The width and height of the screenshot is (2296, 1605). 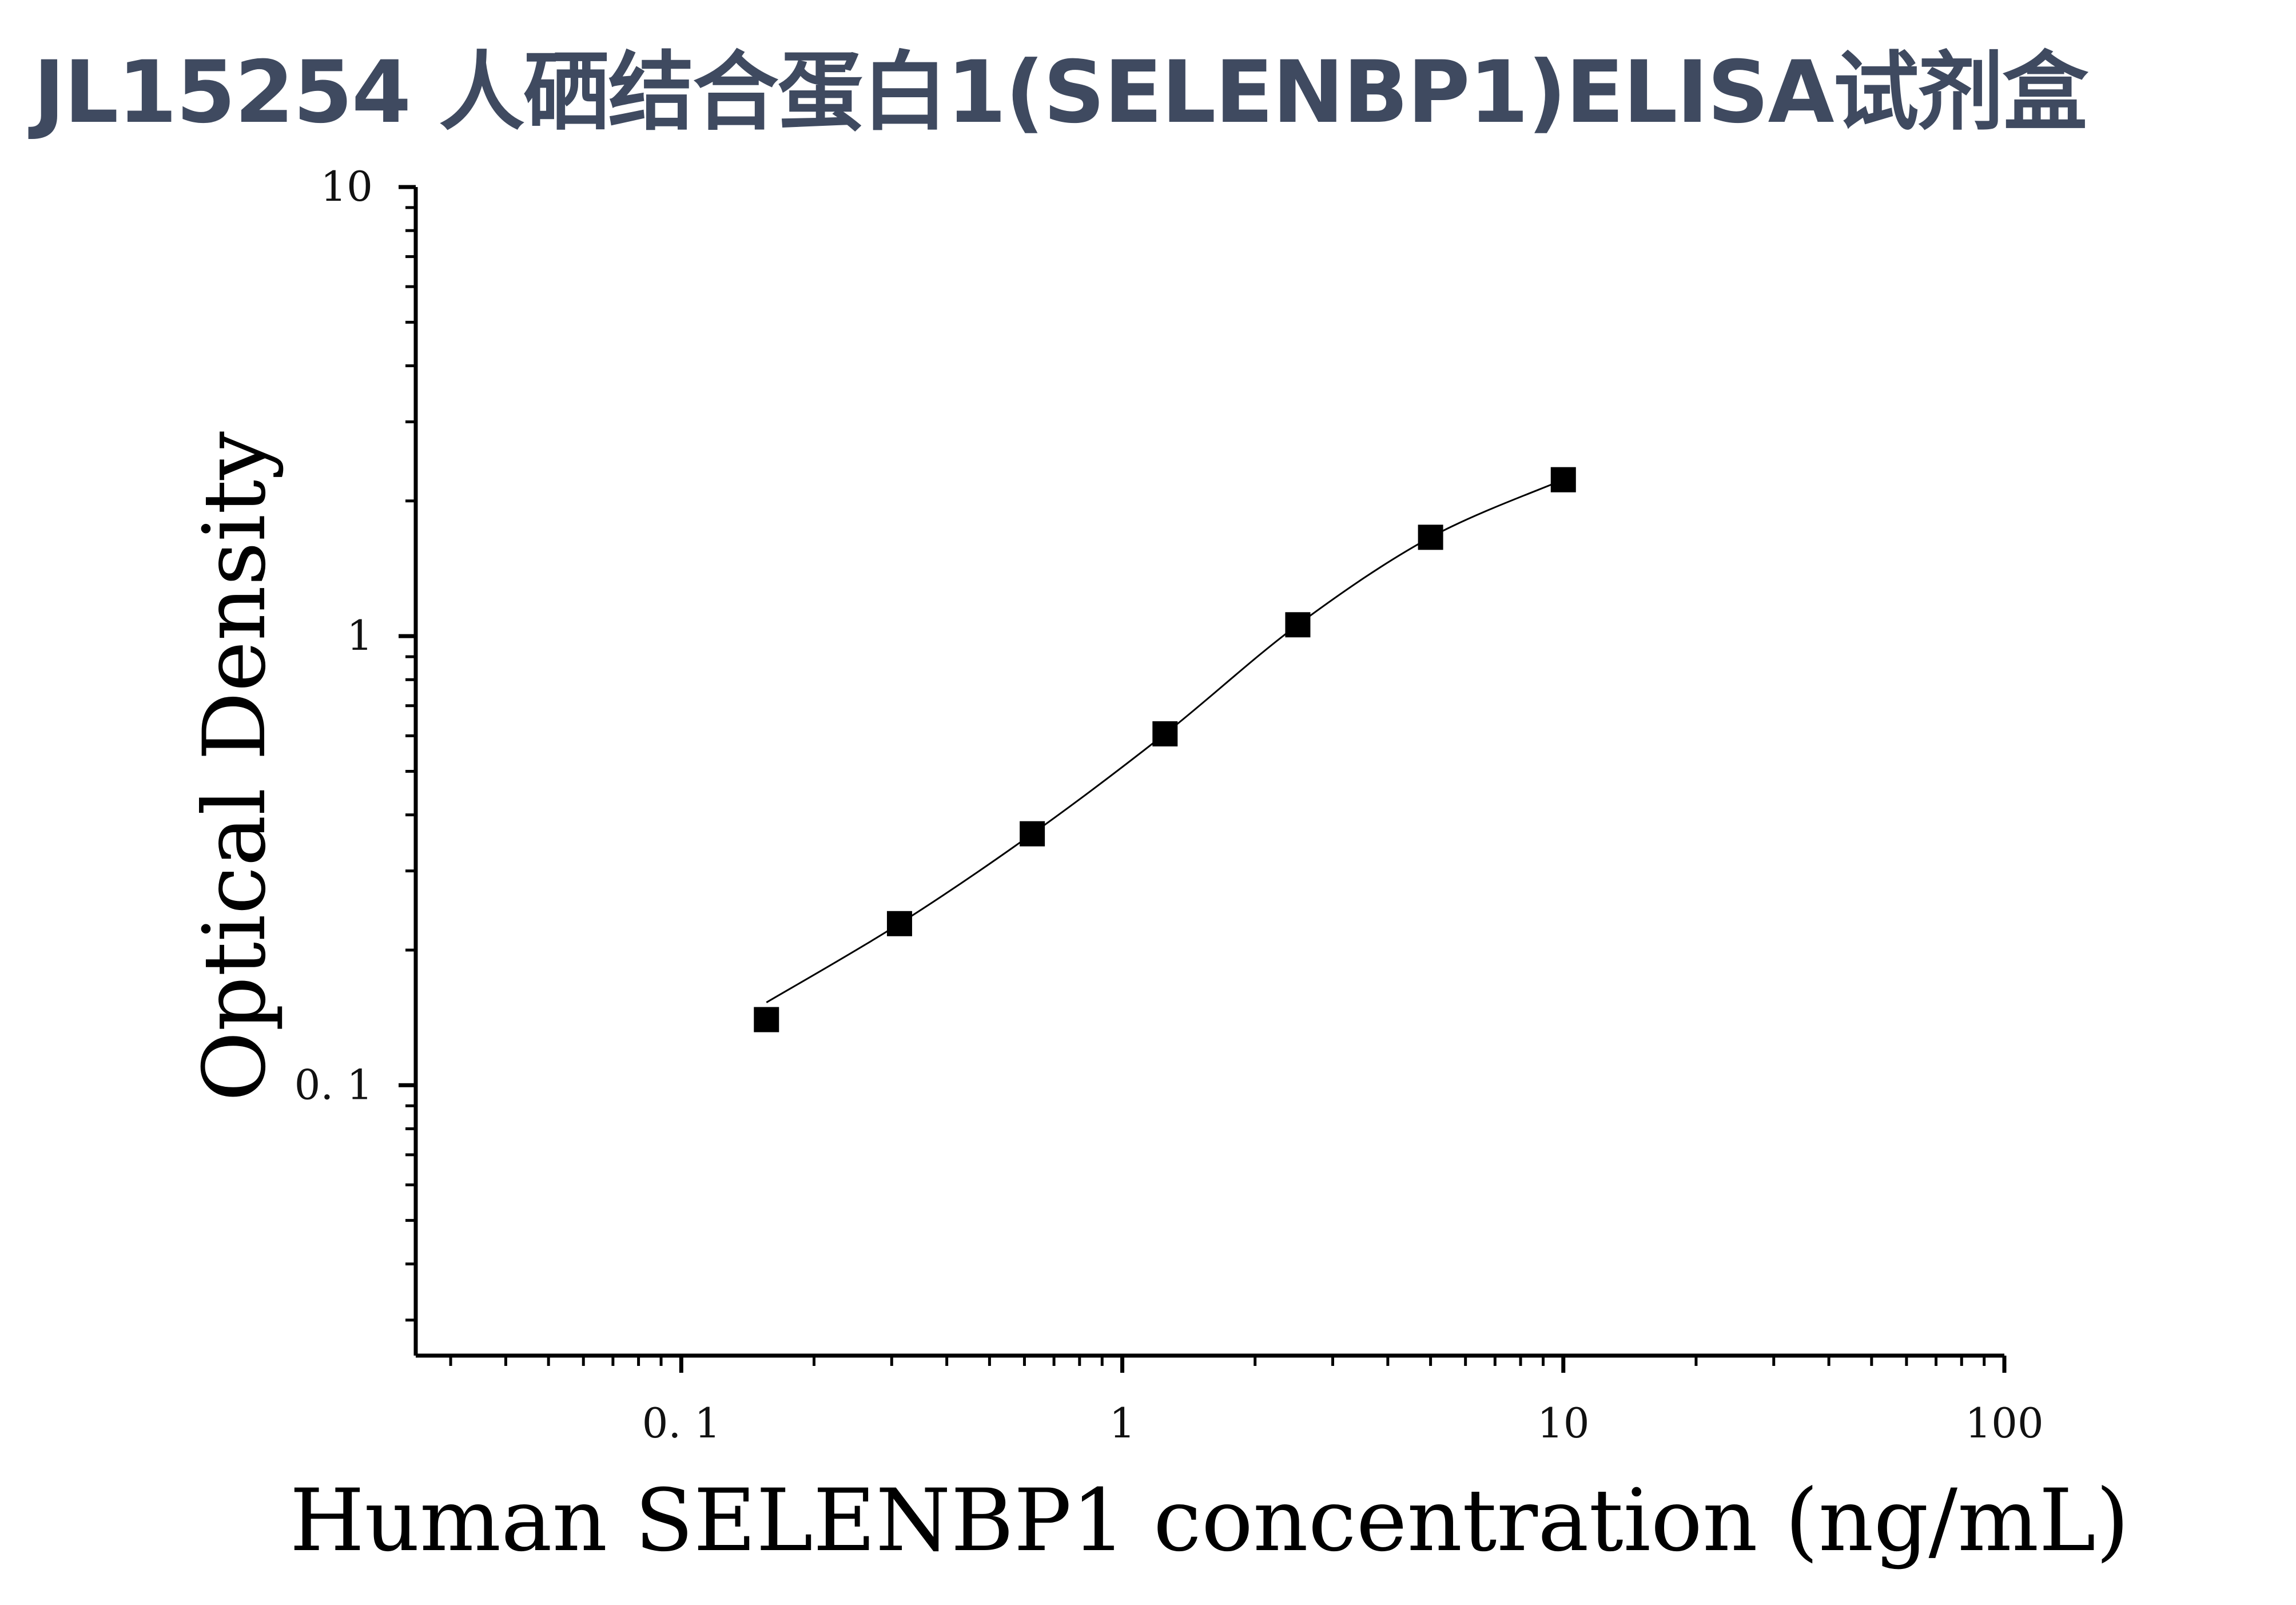 I want to click on y-tick-label: 0. 1, so click(x=334, y=1084).